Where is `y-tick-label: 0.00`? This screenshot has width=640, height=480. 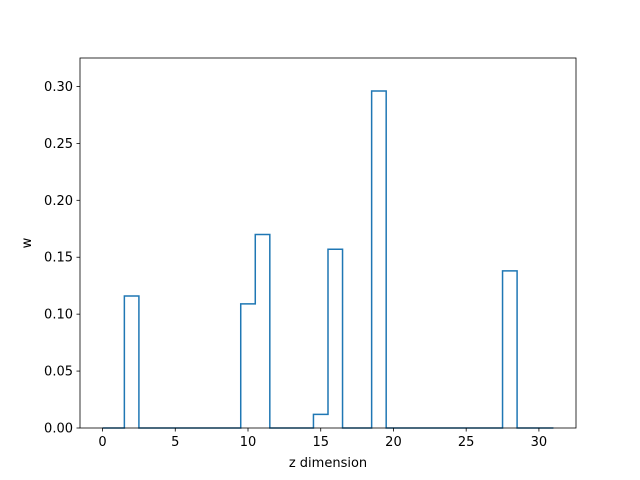 y-tick-label: 0.00 is located at coordinates (58, 429).